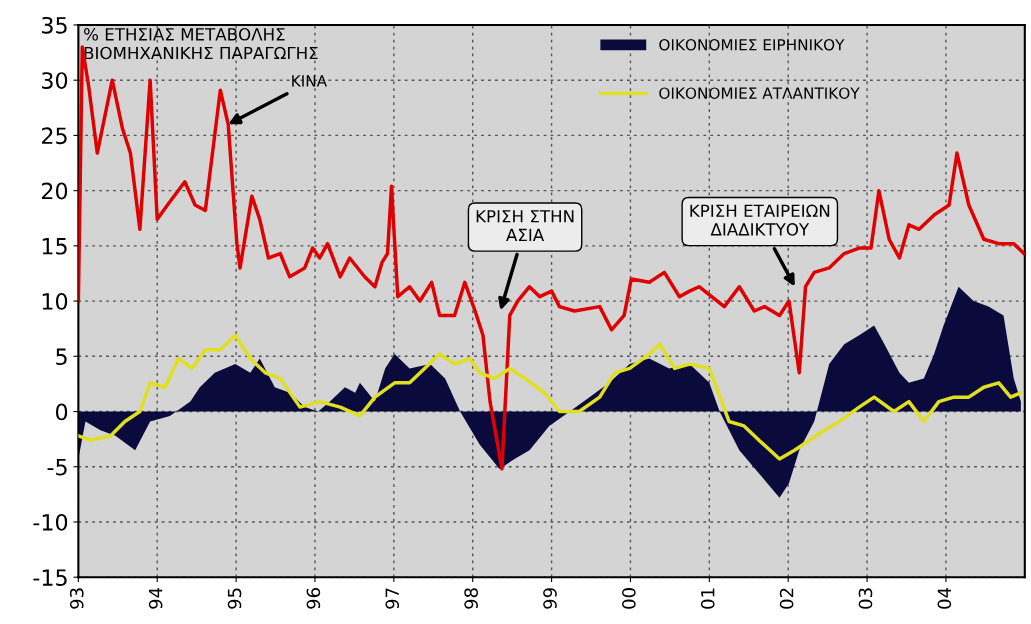  What do you see at coordinates (313, 598) in the screenshot?
I see `x-tick-label: 96` at bounding box center [313, 598].